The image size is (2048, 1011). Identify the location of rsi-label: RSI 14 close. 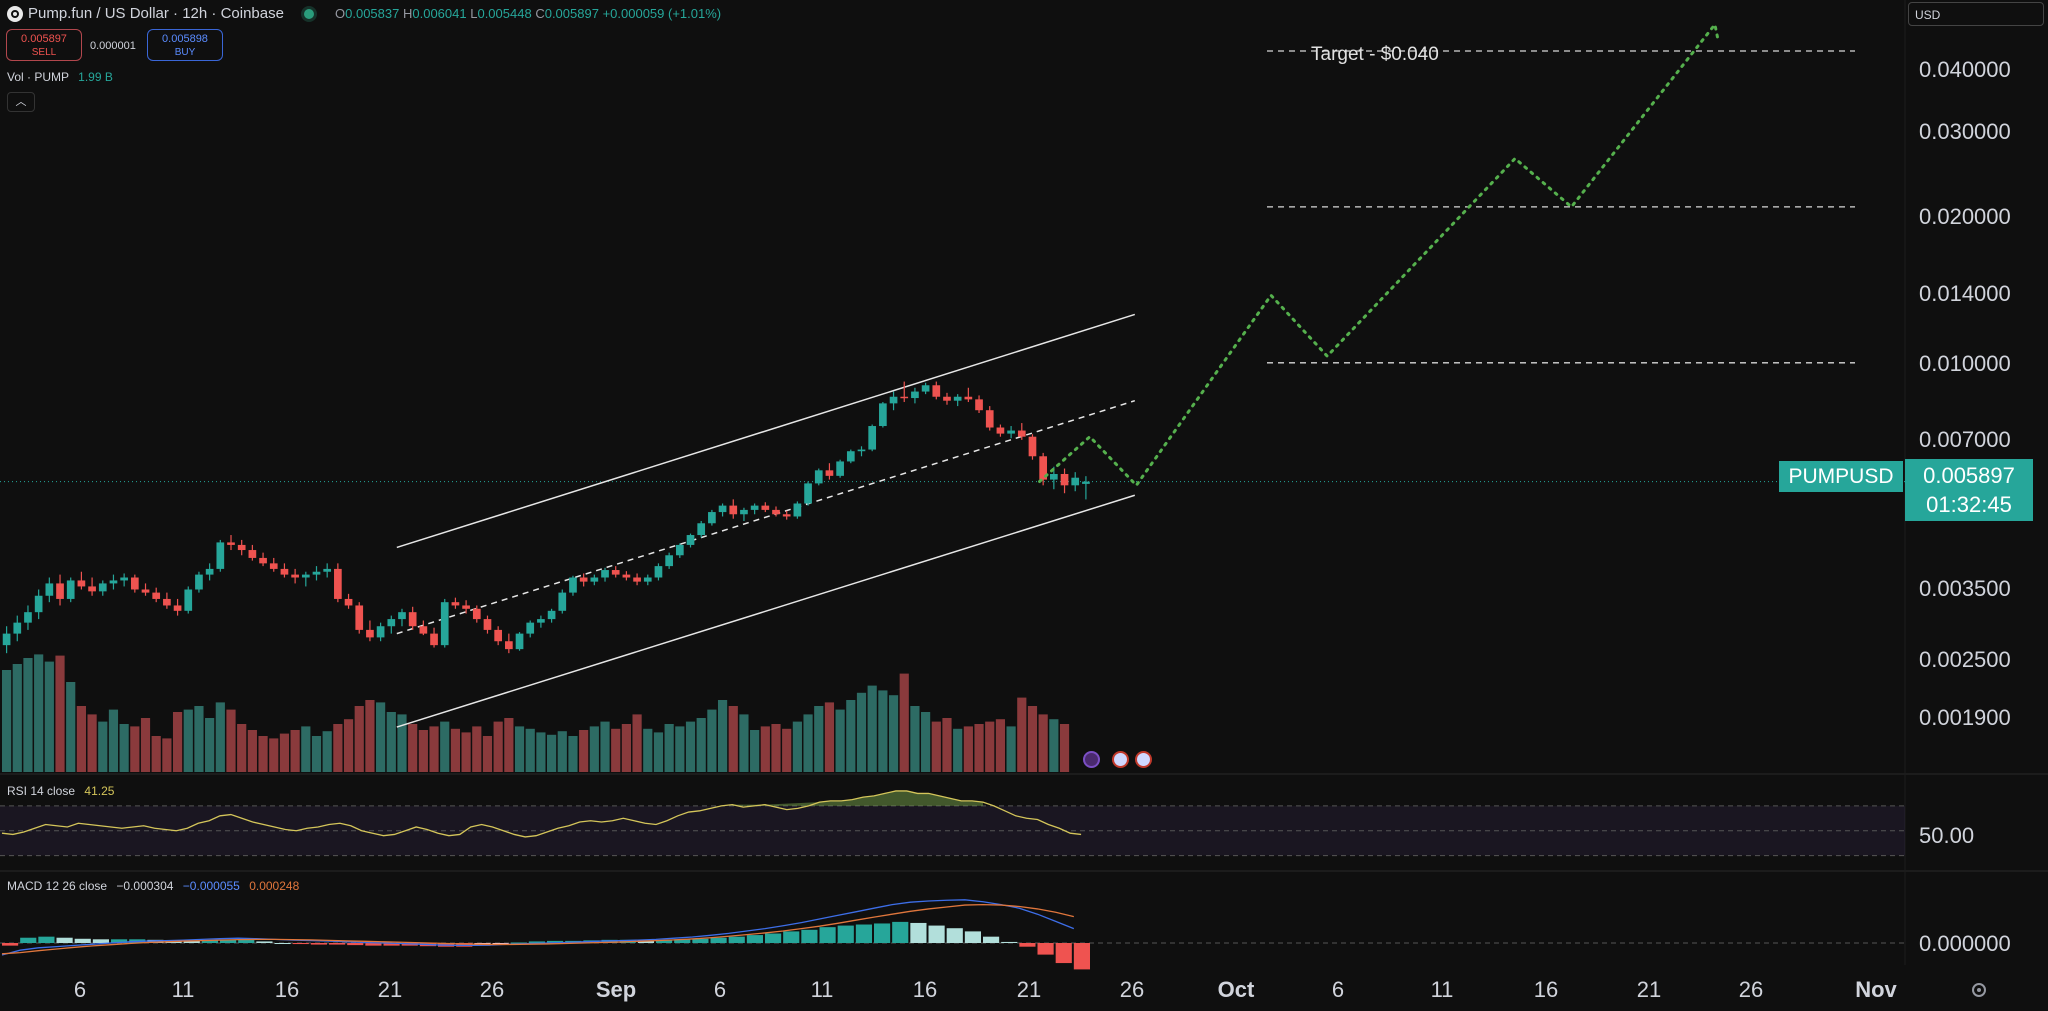
(41, 791).